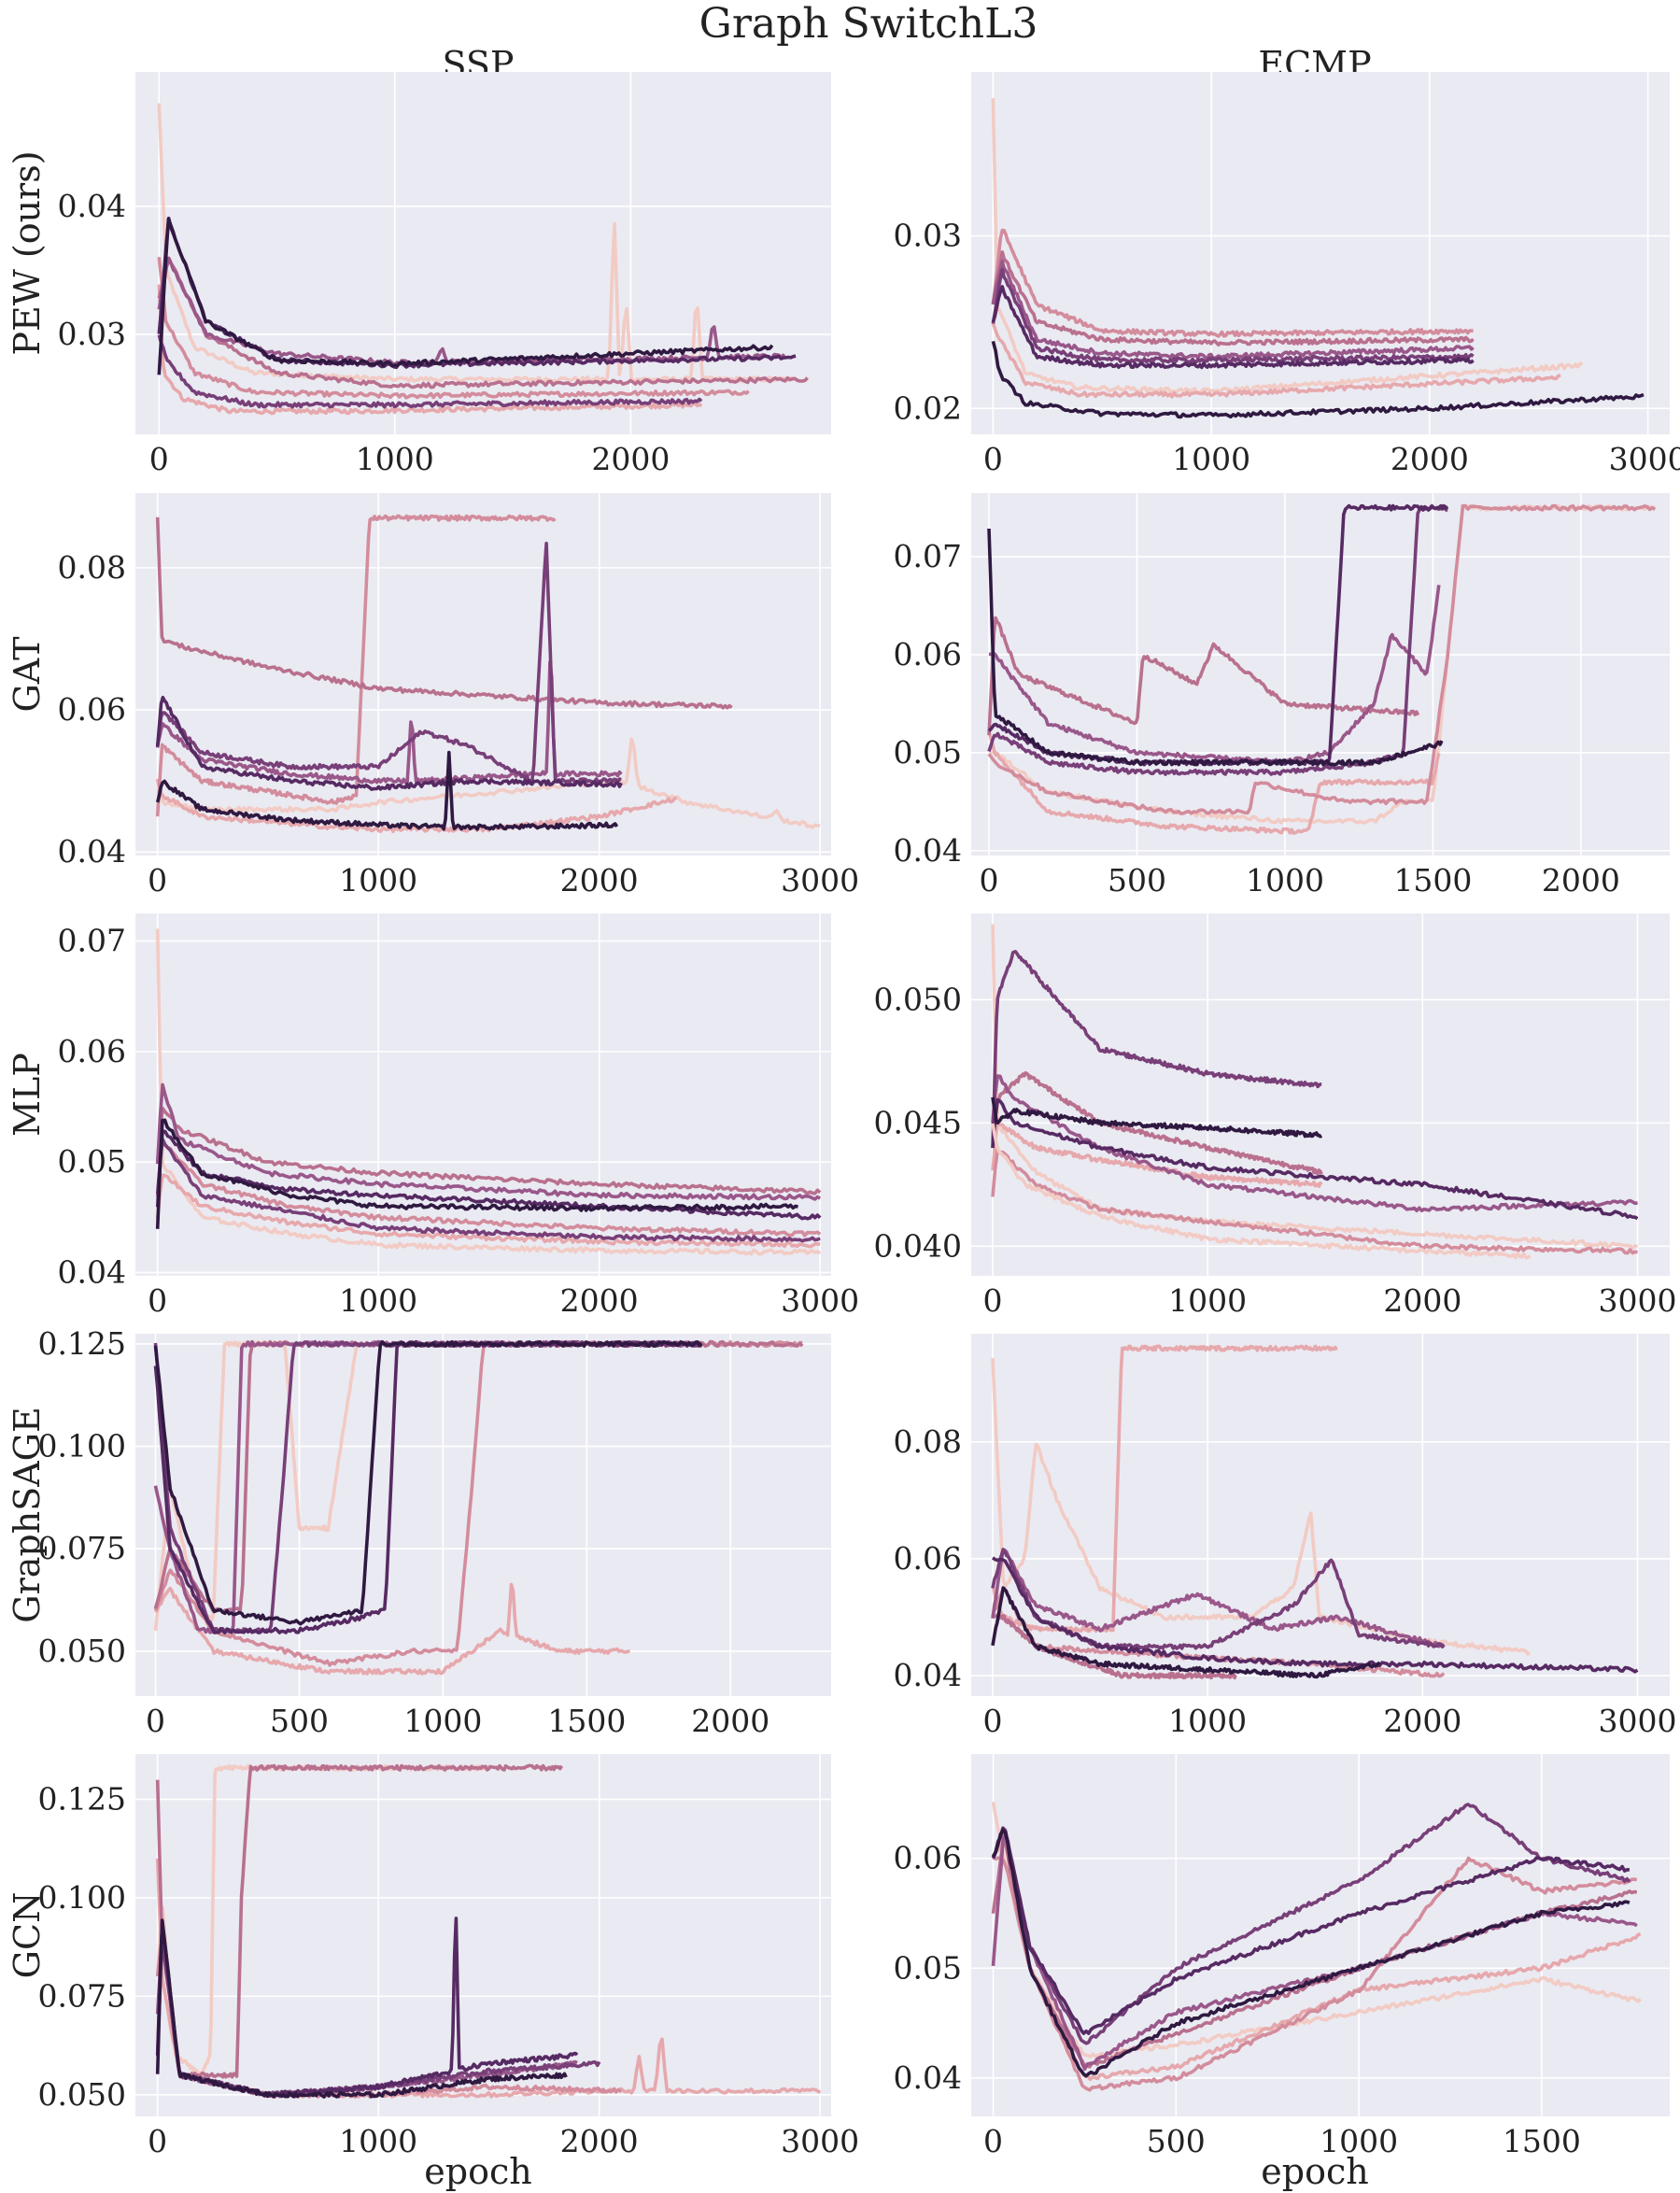 This screenshot has height=2193, width=1680. I want to click on subplot-graphsage-ecmp: 0 1000 2000 3000 0.04 0.06 0.08, so click(1285, 1536).